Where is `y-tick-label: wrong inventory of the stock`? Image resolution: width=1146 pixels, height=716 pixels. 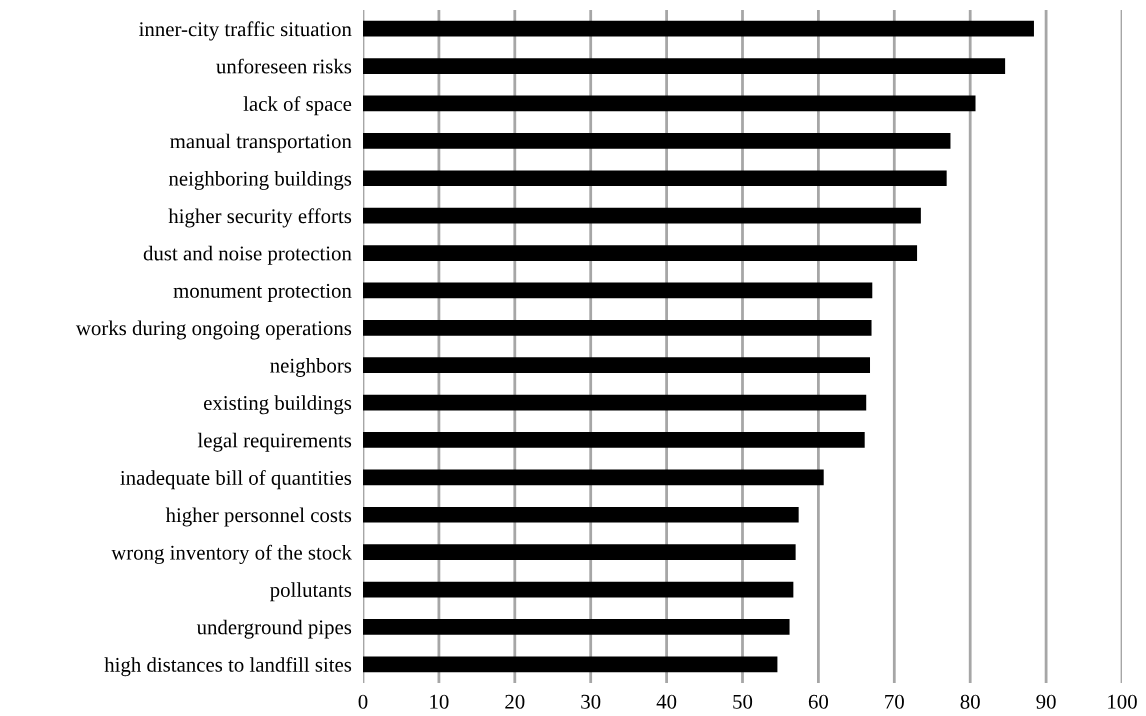 y-tick-label: wrong inventory of the stock is located at coordinates (231, 554).